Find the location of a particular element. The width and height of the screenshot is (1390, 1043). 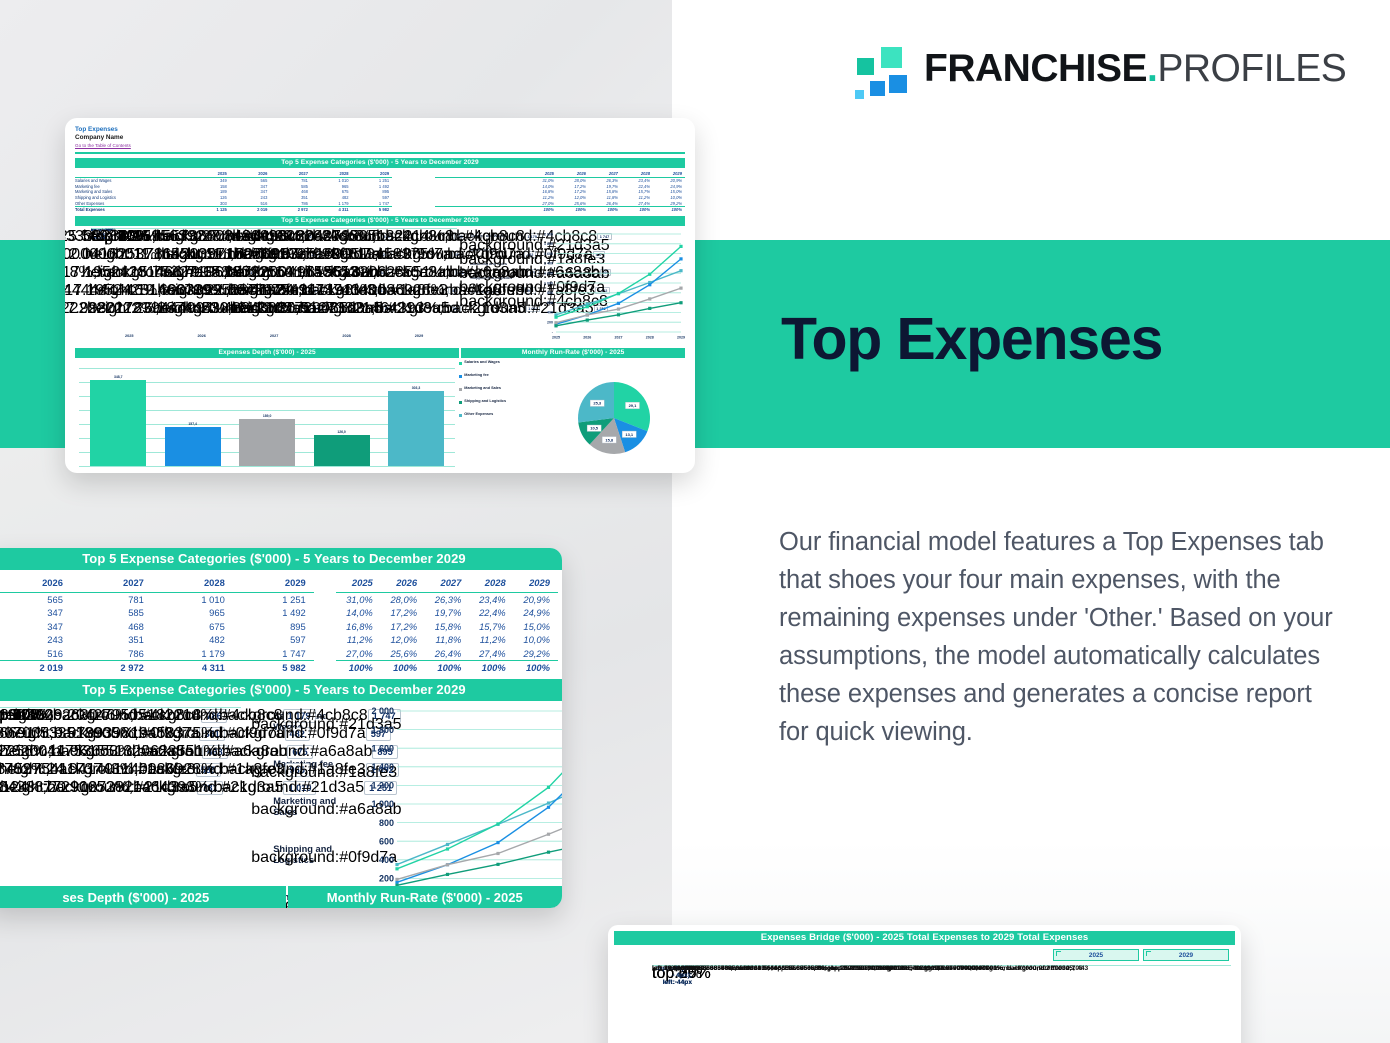

table-row: 31,0% 28,0% 26,3% 23,4% 20,9% is located at coordinates (612, 181).